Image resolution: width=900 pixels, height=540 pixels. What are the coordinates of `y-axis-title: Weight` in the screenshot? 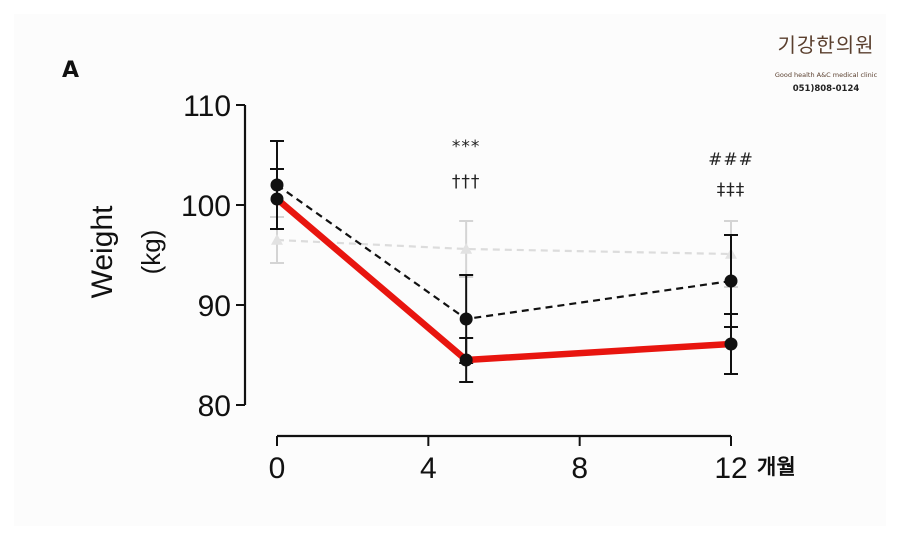 It's located at (102, 251).